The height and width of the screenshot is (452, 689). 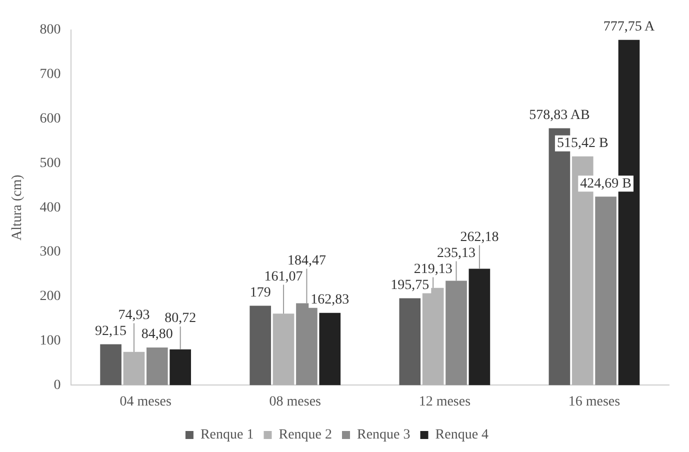 I want to click on x-tick-label: 16 meses, so click(x=594, y=402).